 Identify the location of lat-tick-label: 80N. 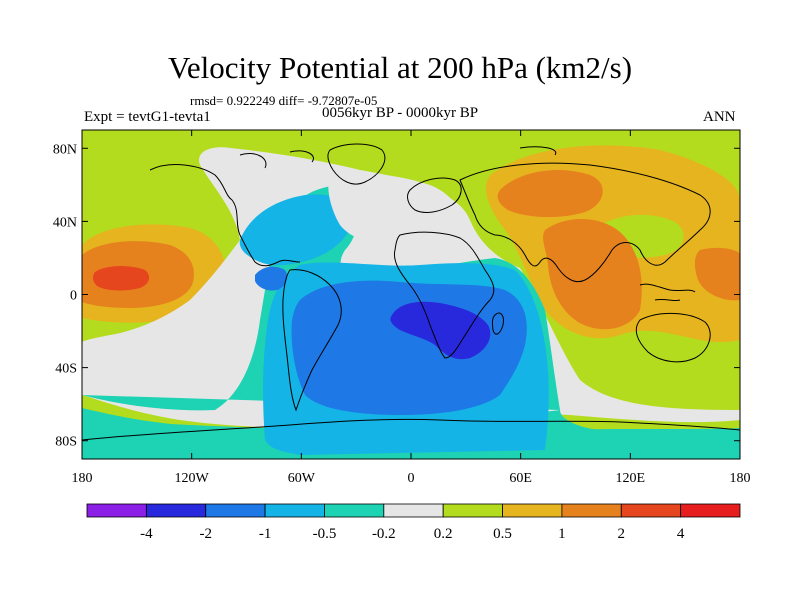
(65, 149).